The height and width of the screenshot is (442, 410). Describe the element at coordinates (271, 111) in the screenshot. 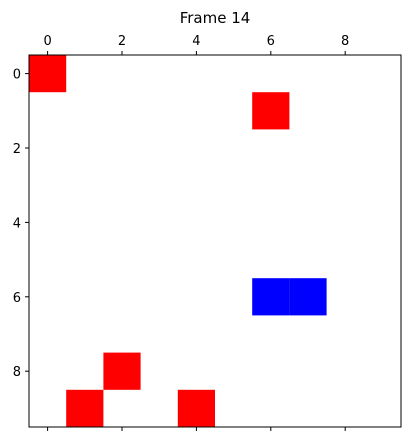

I see `cell-r1-c6` at that location.